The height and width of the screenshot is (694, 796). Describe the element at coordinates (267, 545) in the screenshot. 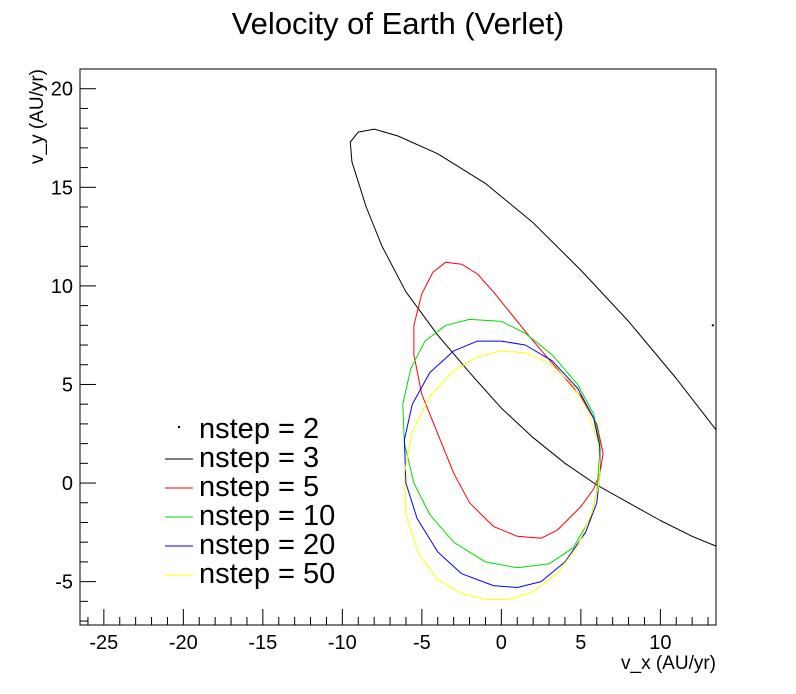

I see `legend-label: nstep = 20` at that location.